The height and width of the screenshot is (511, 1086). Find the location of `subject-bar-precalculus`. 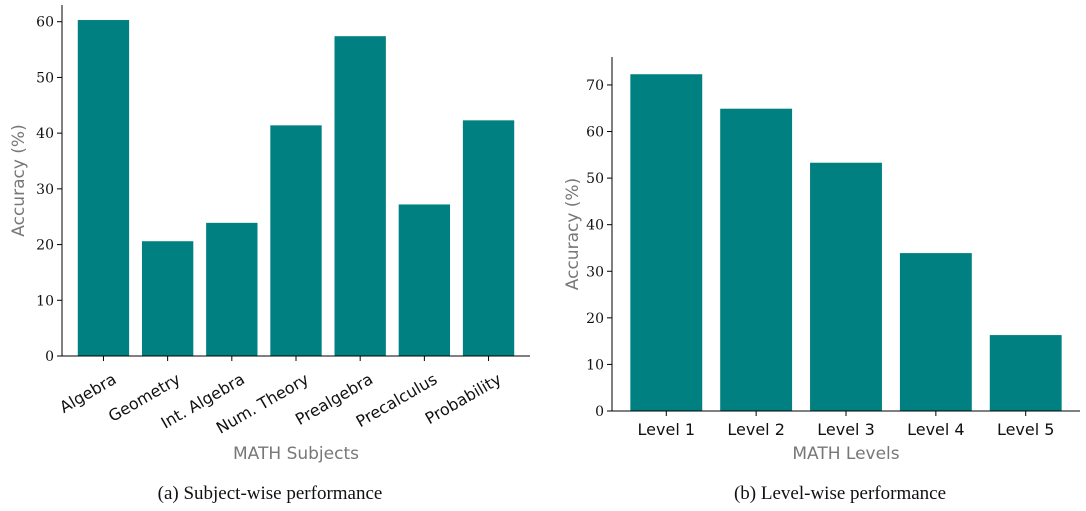

subject-bar-precalculus is located at coordinates (424, 280).